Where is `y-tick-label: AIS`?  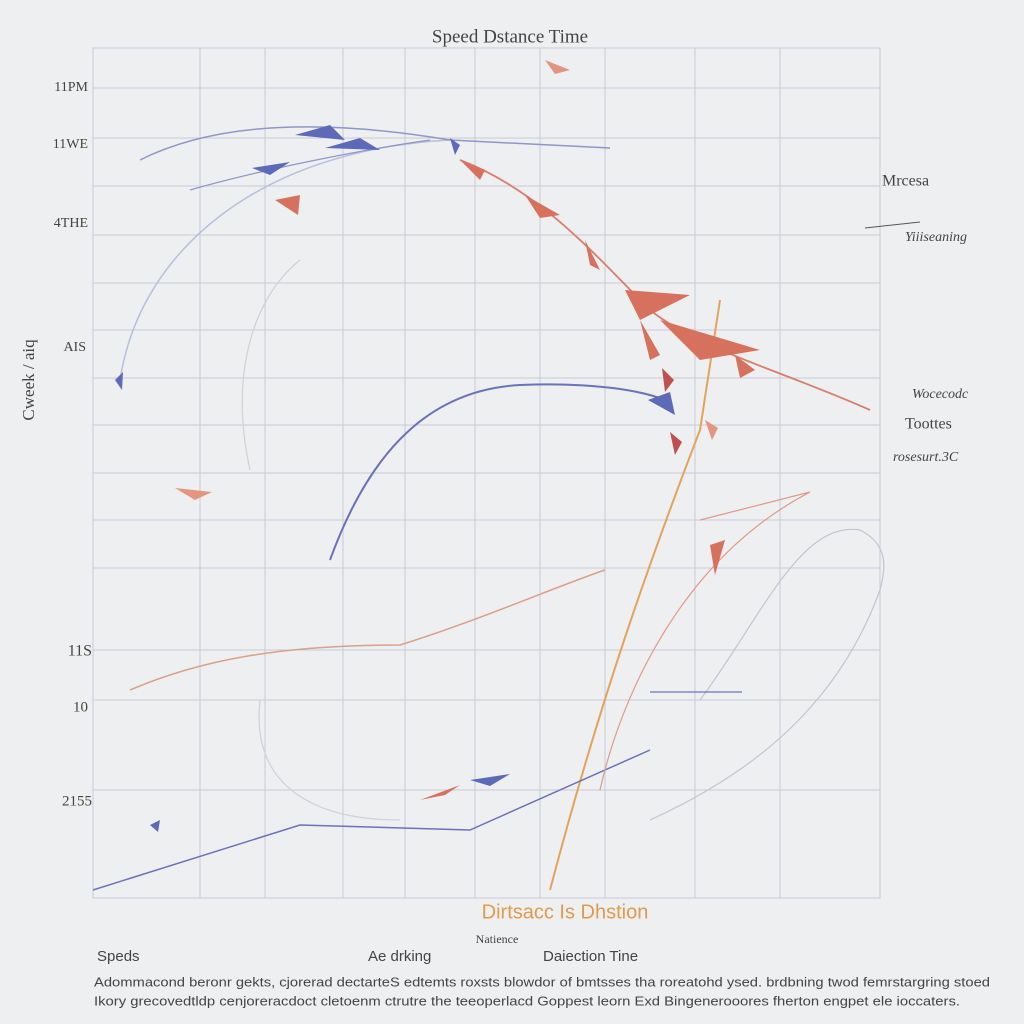 y-tick-label: AIS is located at coordinates (74, 347).